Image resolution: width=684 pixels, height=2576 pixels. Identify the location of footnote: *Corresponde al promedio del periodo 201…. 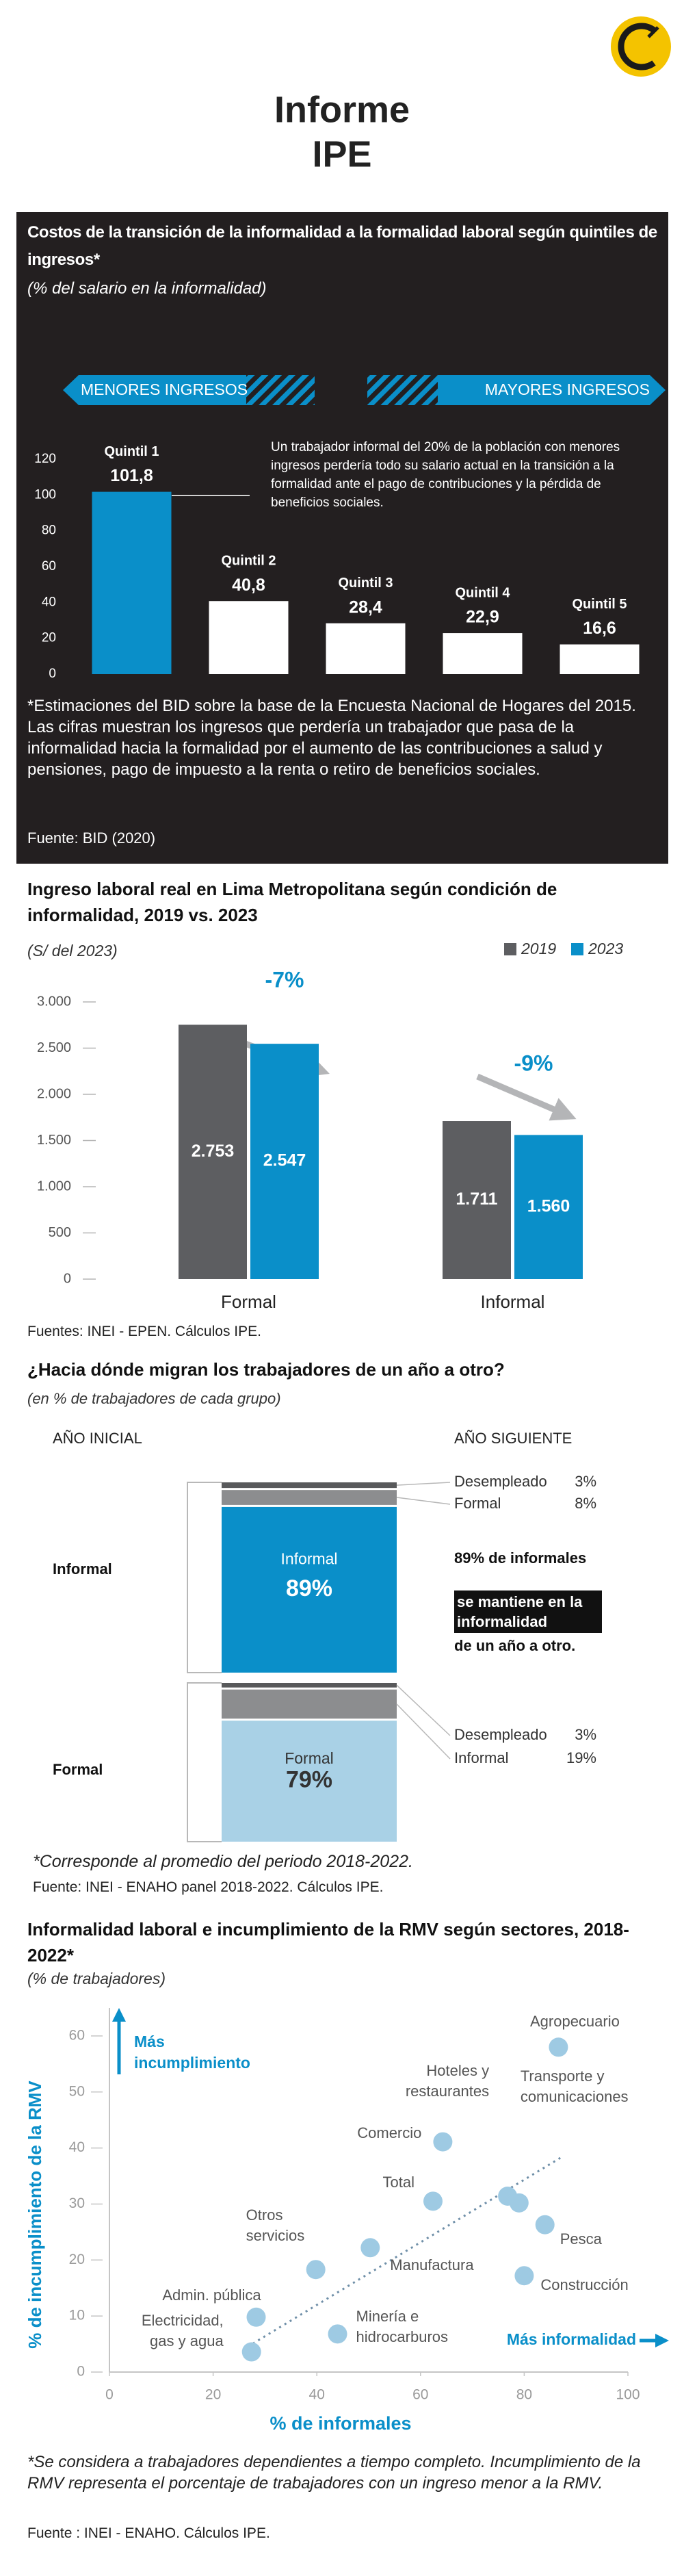
(223, 1861).